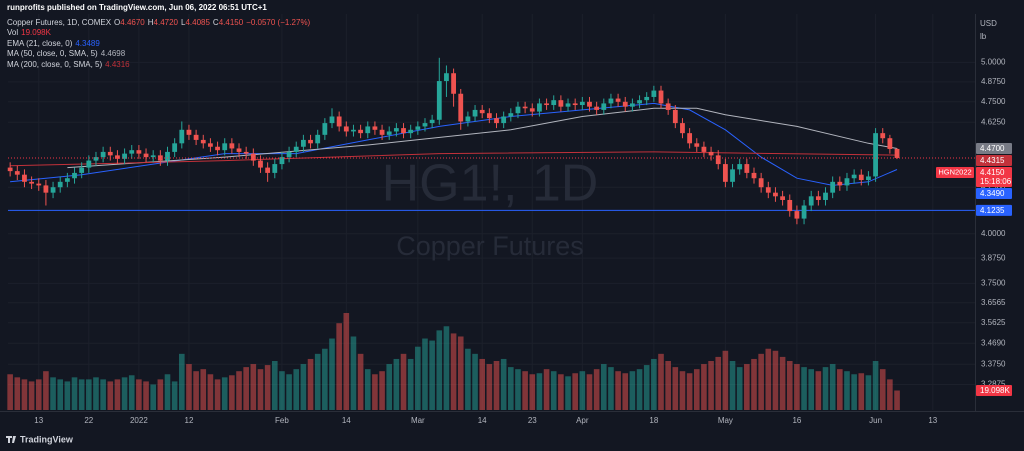  I want to click on watermark-name: Copper Futures, so click(490, 246).